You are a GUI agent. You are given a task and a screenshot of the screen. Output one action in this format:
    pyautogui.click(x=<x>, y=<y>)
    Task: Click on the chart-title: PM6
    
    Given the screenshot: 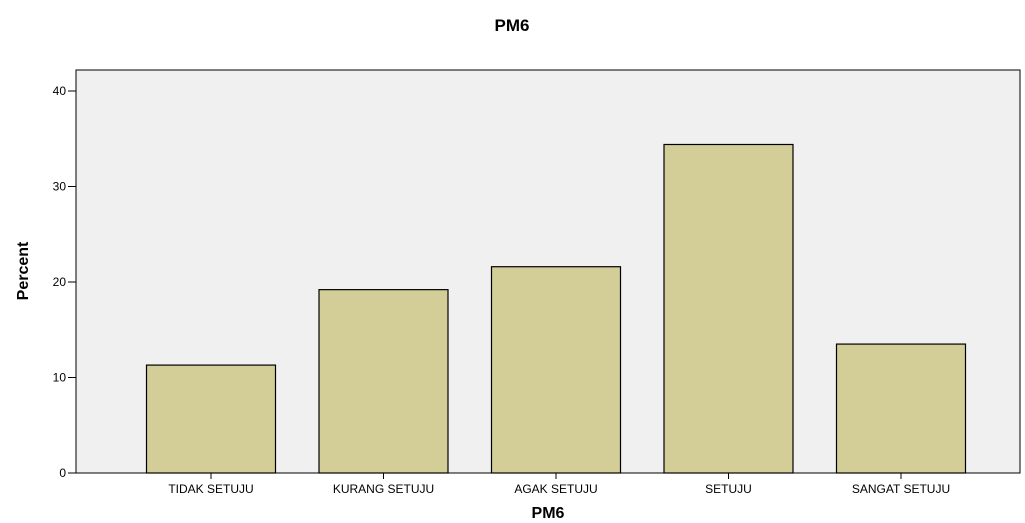 What is the action you would take?
    pyautogui.click(x=512, y=25)
    